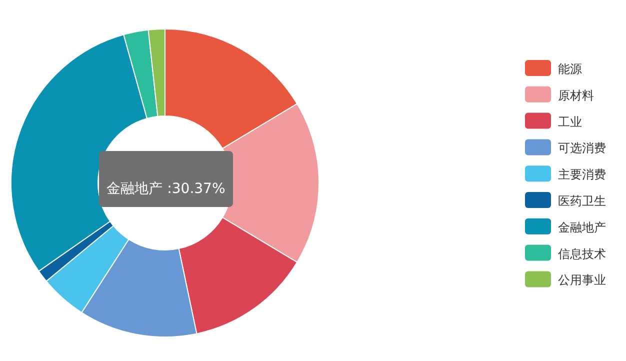 This screenshot has height=361, width=626. Describe the element at coordinates (576, 95) in the screenshot. I see `legend-label: 原材料` at that location.